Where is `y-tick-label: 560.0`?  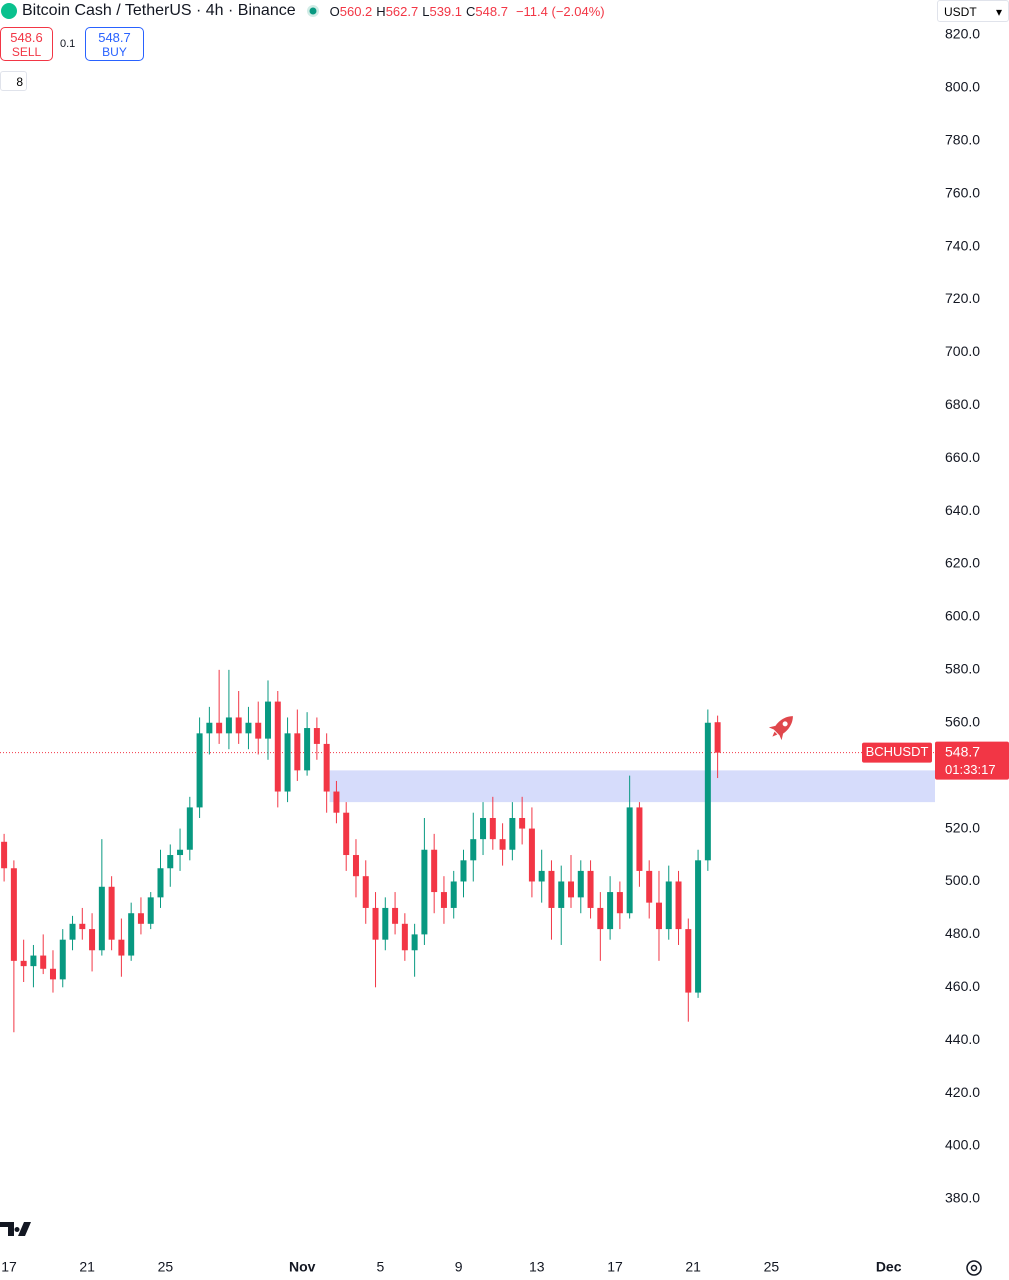 y-tick-label: 560.0 is located at coordinates (962, 721).